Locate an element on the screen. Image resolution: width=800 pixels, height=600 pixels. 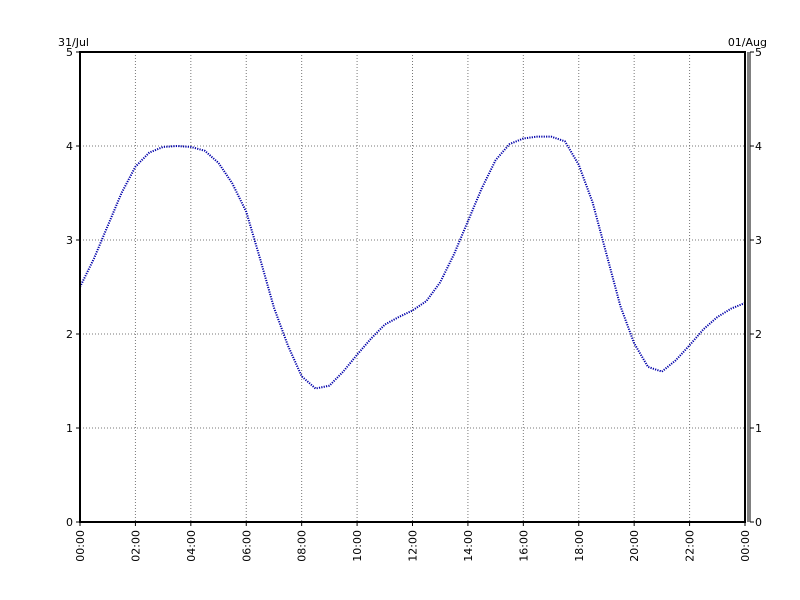
x-tick-label: 18:00 is located at coordinates (579, 546).